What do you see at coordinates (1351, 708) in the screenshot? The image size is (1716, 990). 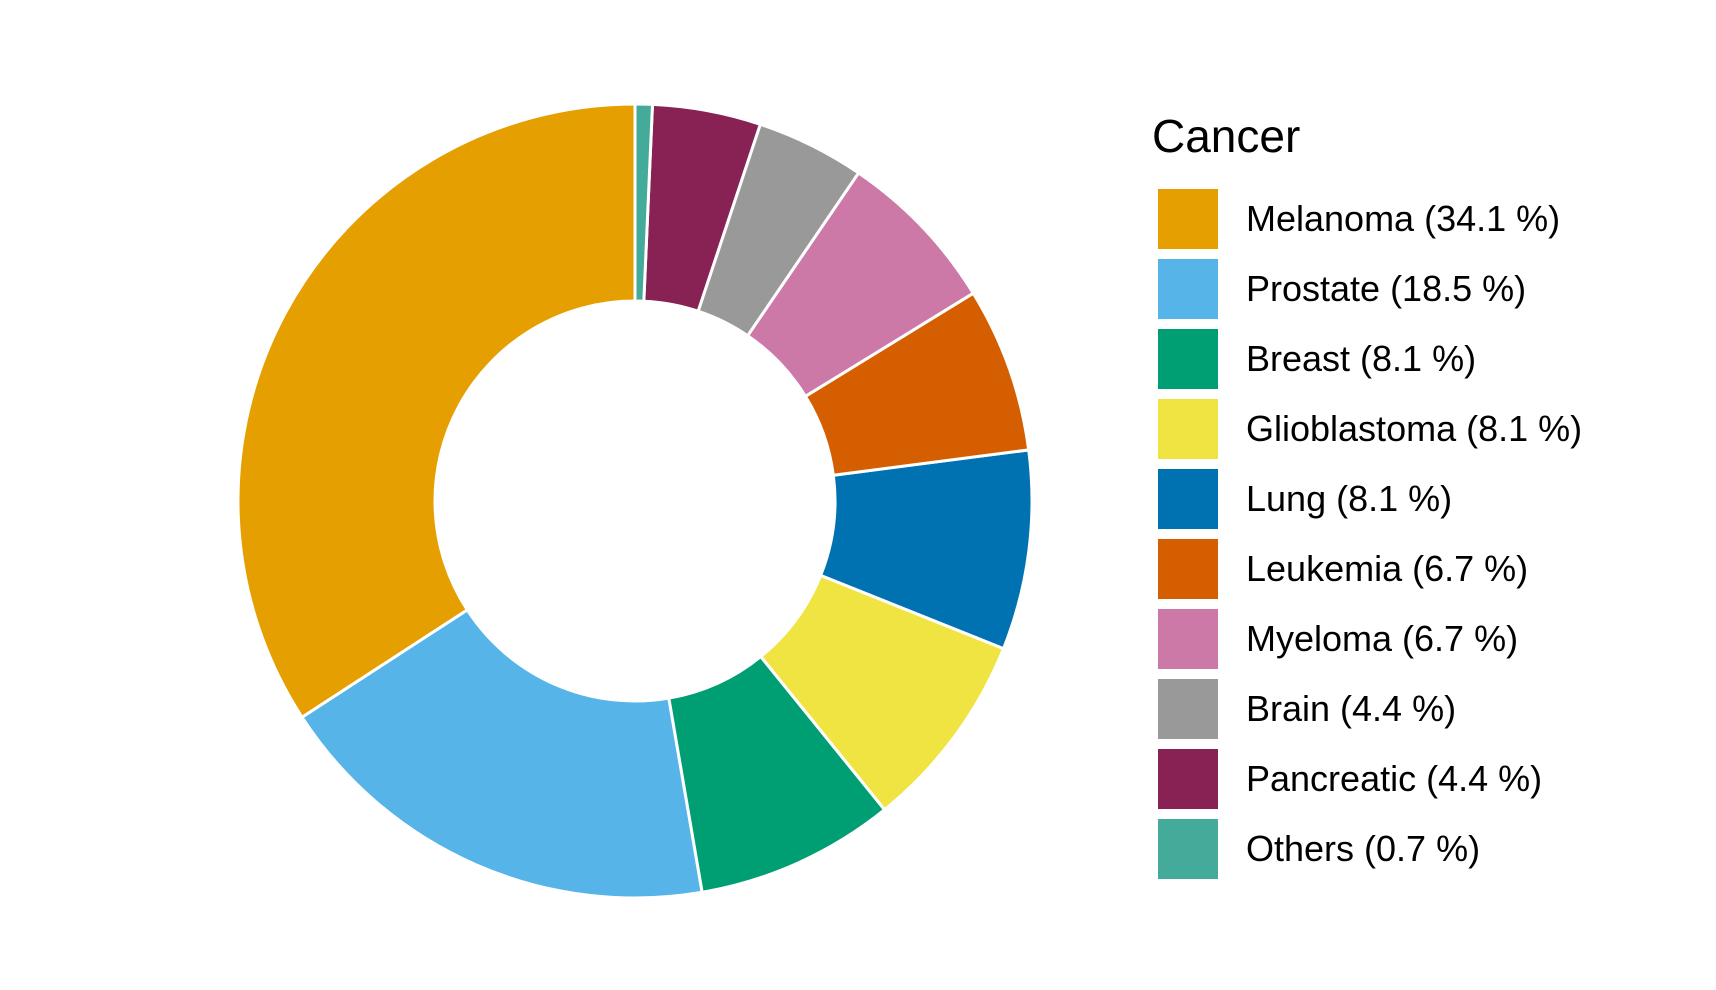 I see `legend-label: Brain (4.4 %)` at bounding box center [1351, 708].